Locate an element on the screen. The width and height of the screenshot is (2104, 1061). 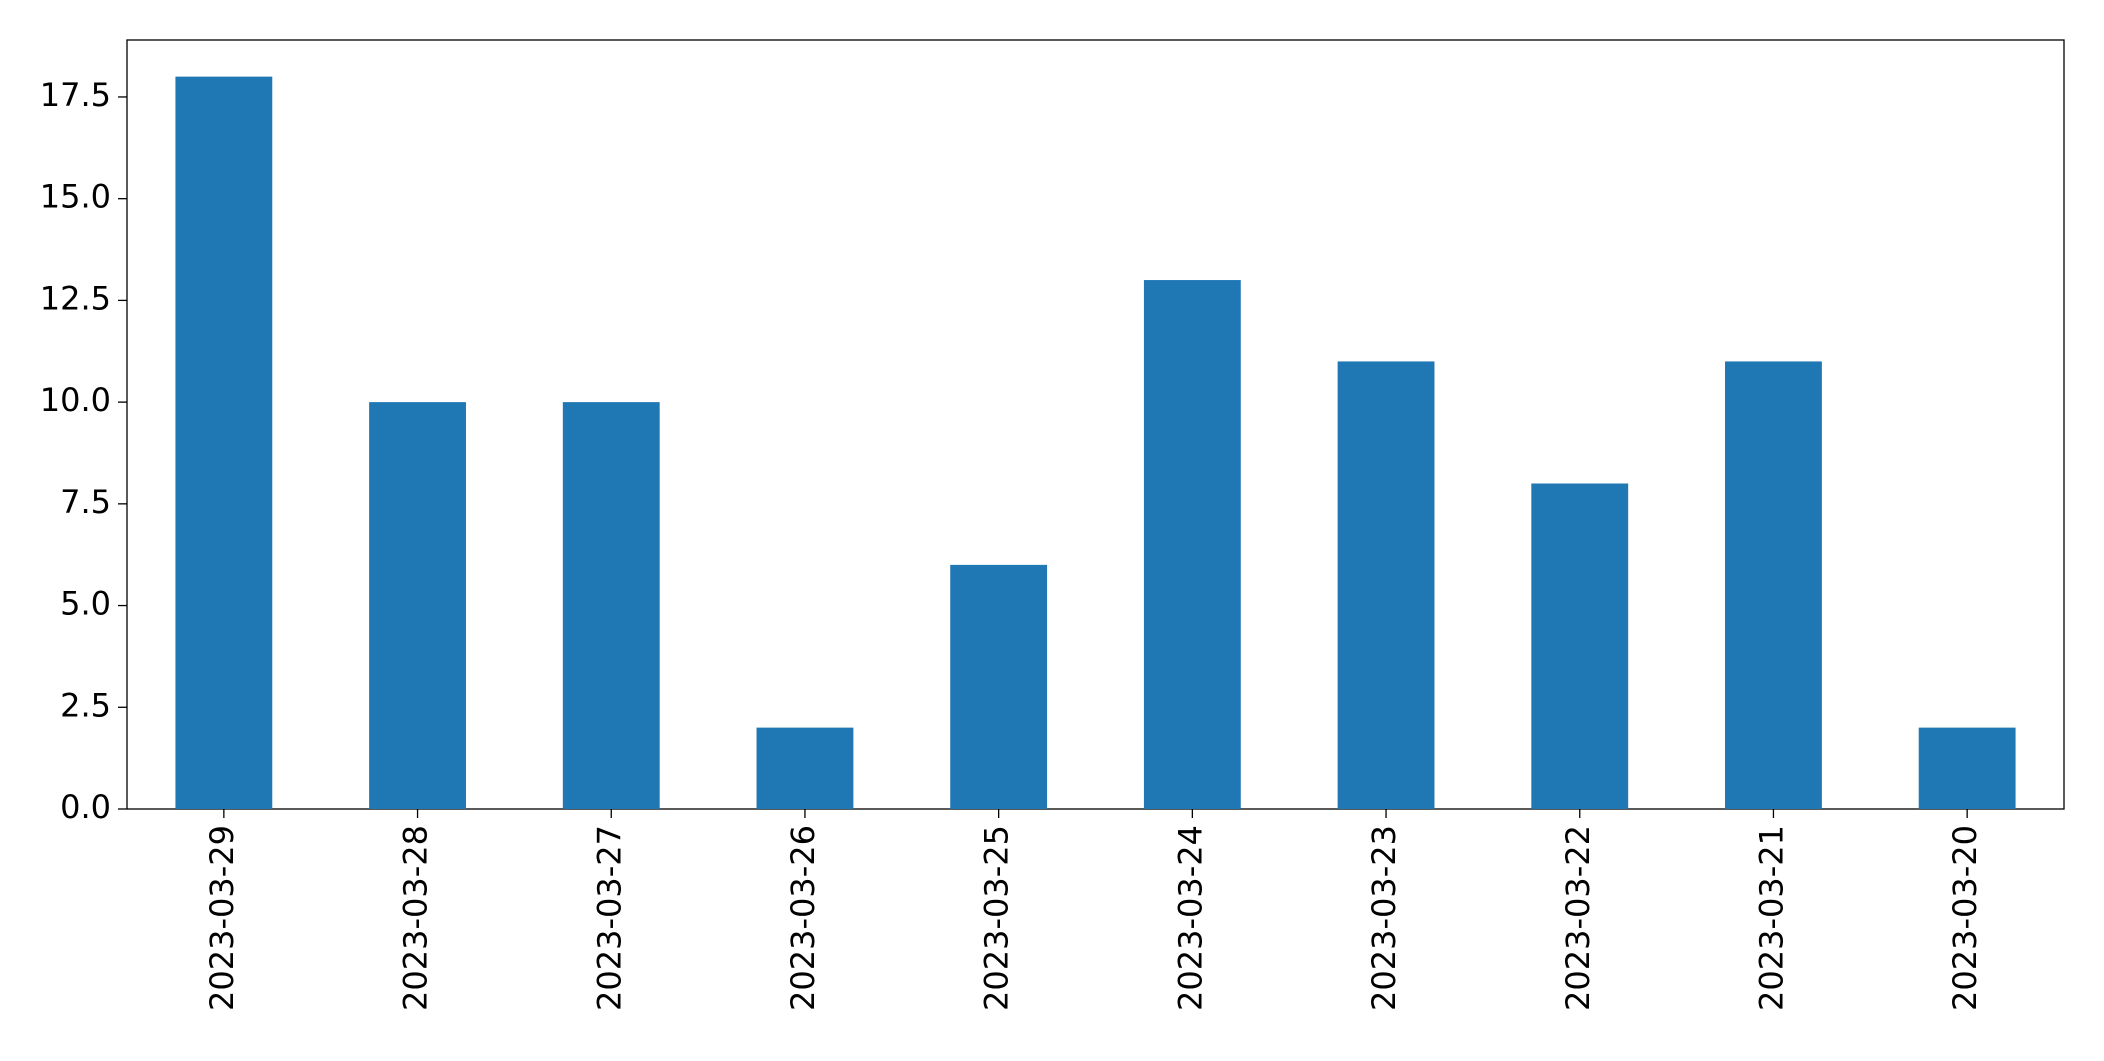
x-tick-label: 2023-03-24 is located at coordinates (1190, 918).